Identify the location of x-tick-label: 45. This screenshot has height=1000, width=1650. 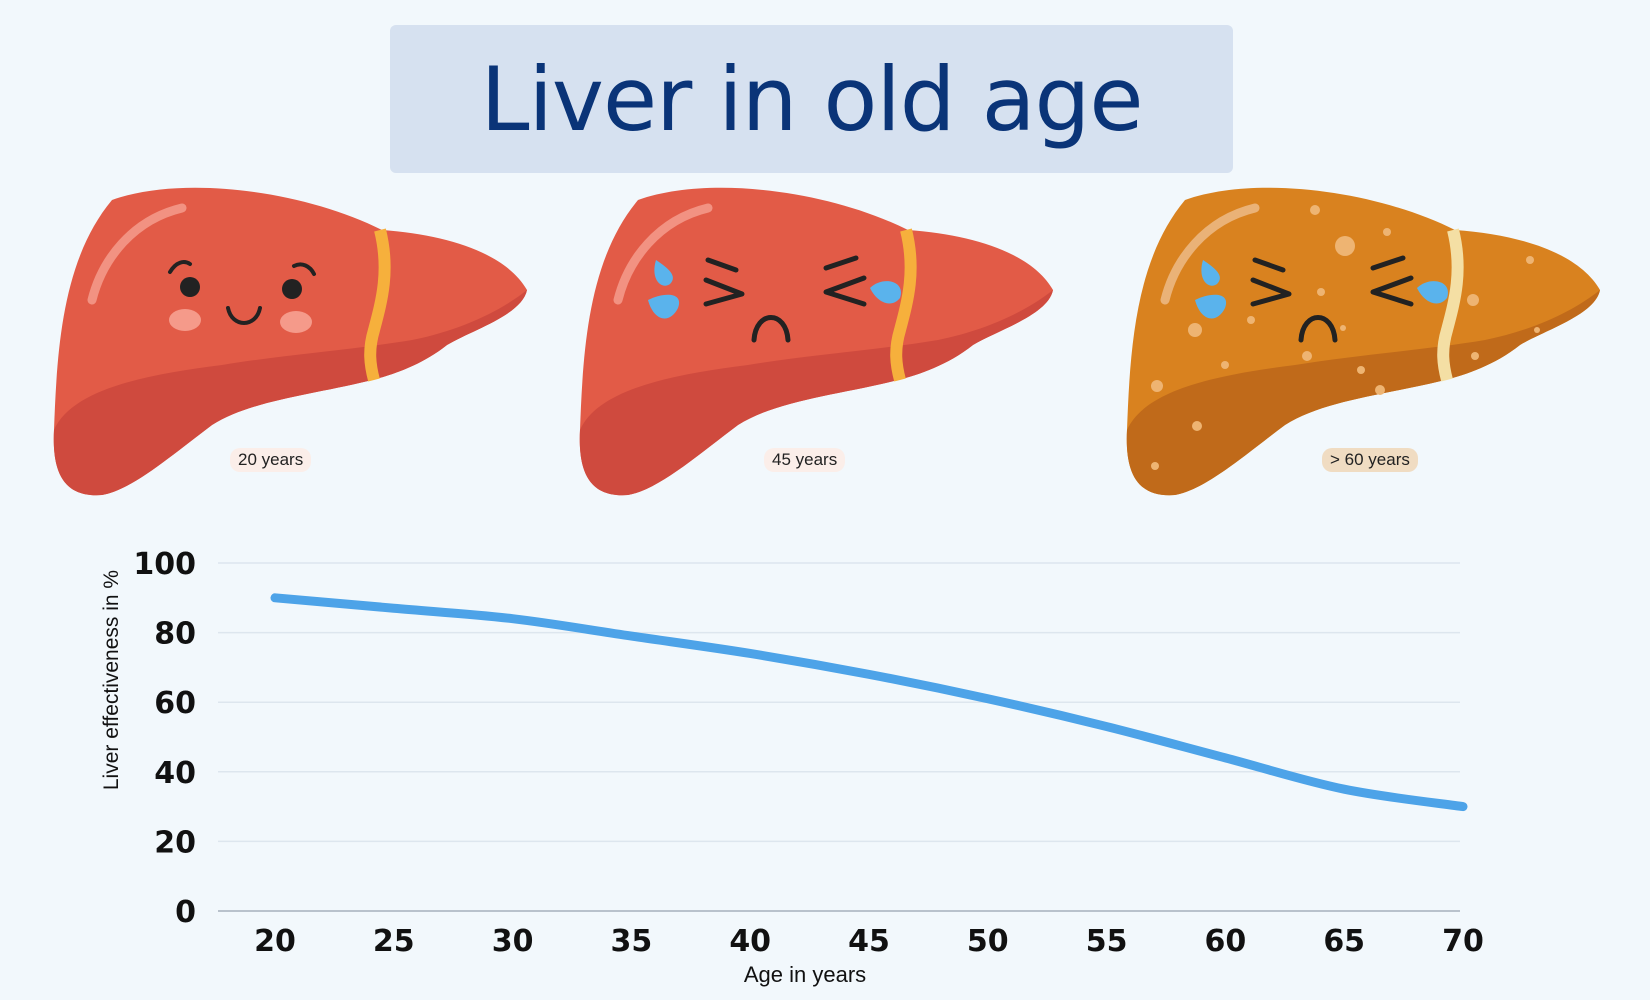
(869, 941).